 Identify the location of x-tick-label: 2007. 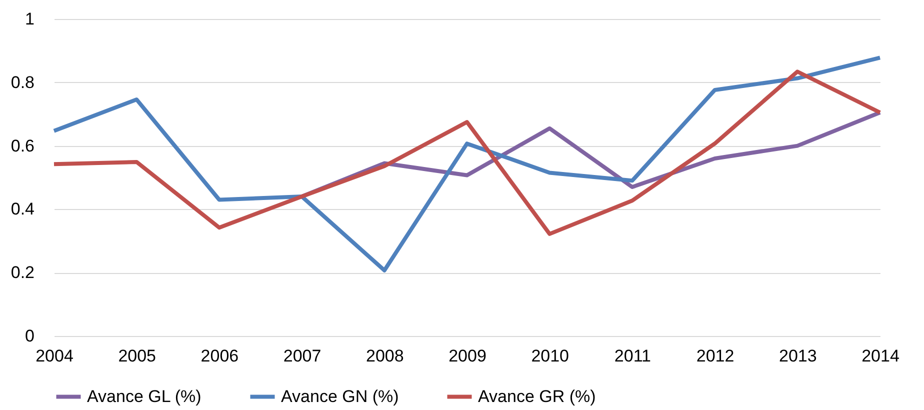
(302, 356).